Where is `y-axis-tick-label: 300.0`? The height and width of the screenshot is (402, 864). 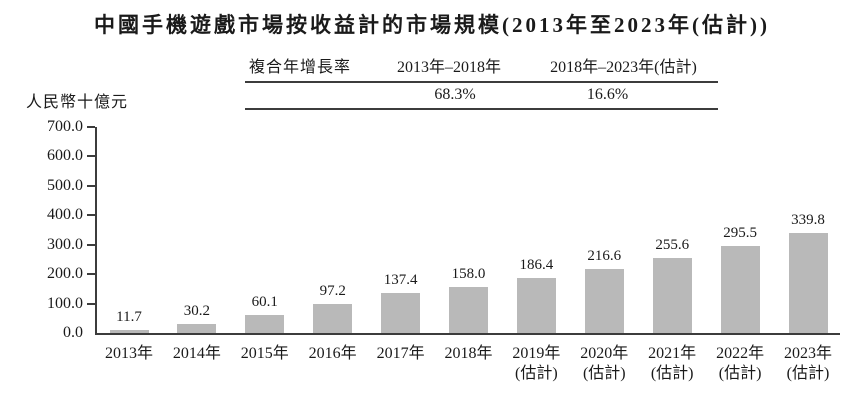 y-axis-tick-label: 300.0 is located at coordinates (65, 244).